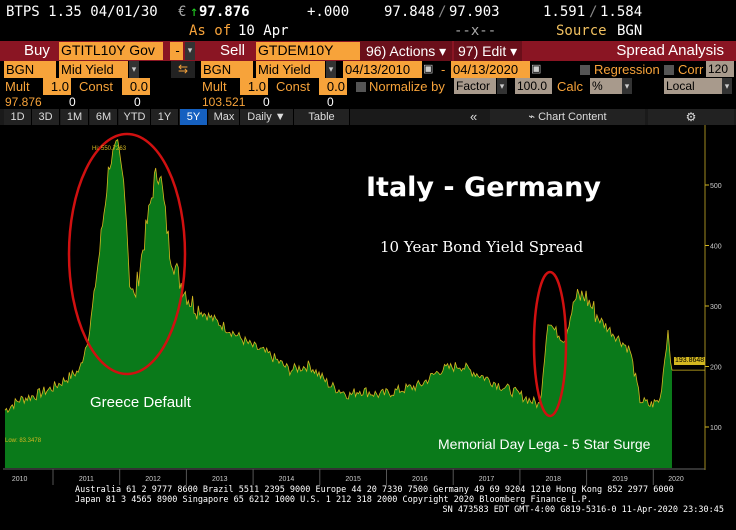 The image size is (736, 530). Describe the element at coordinates (267, 117) in the screenshot. I see `tab-daily: Daily ▼` at that location.